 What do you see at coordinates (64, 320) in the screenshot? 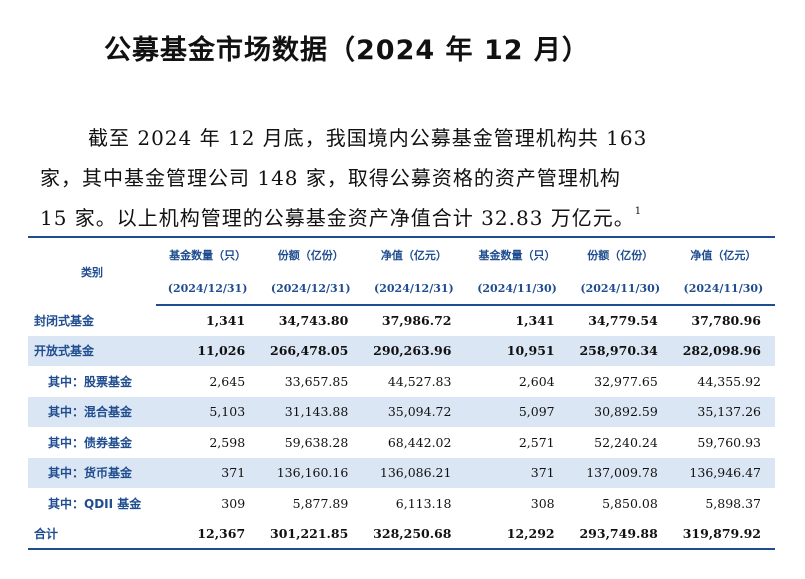
I see `row-label: 封闭式基金` at bounding box center [64, 320].